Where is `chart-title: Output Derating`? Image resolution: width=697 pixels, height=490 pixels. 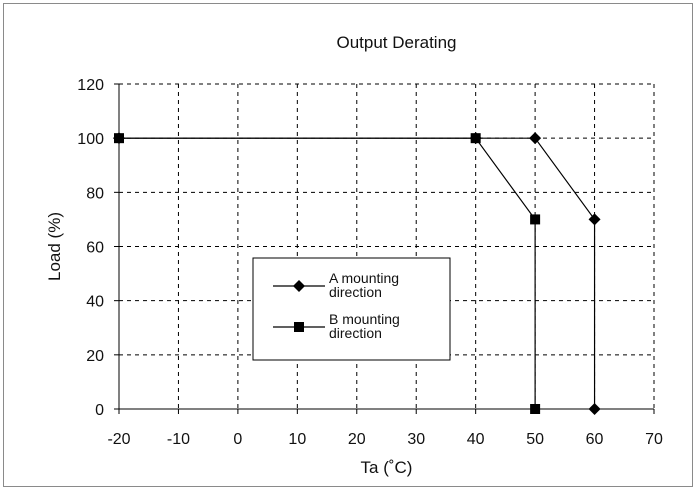 chart-title: Output Derating is located at coordinates (396, 42).